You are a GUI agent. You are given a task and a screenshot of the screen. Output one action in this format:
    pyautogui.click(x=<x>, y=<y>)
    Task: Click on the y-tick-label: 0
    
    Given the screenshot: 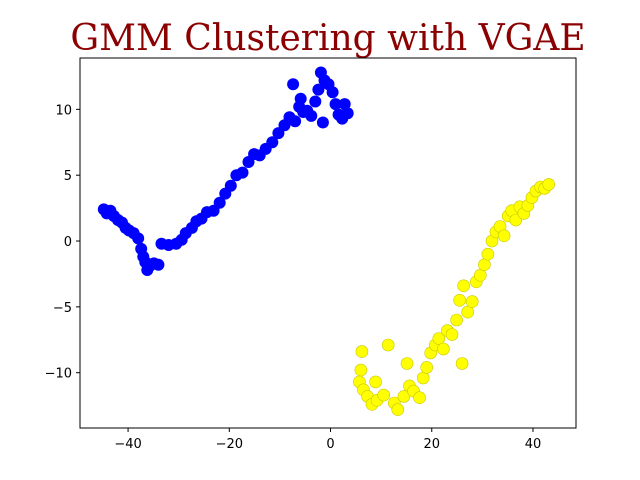 What is the action you would take?
    pyautogui.click(x=68, y=242)
    